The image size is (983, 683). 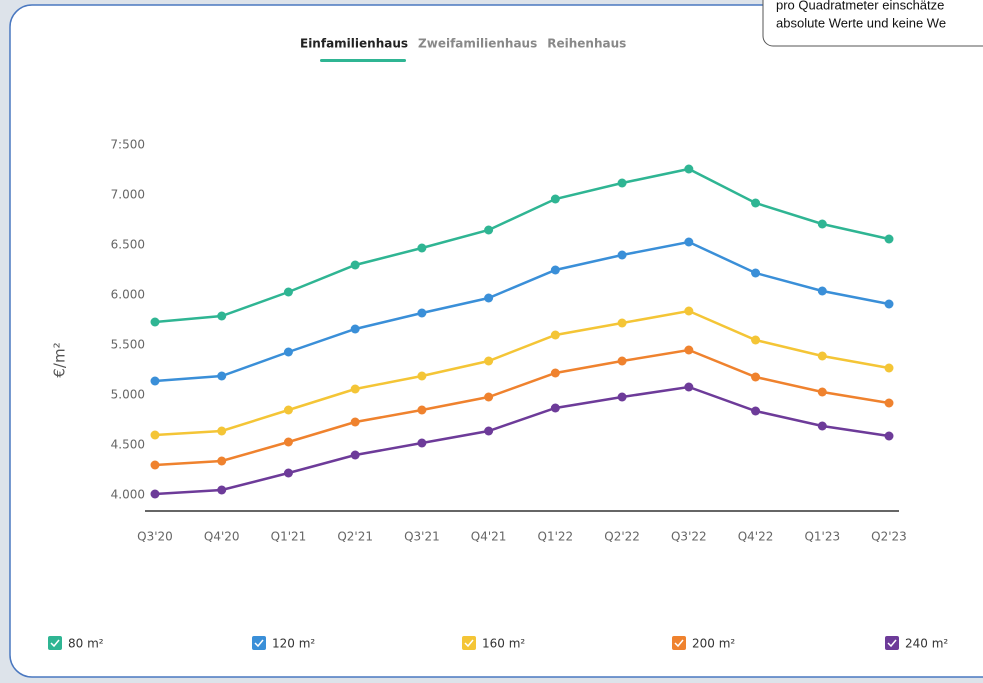 What do you see at coordinates (283, 643) in the screenshot?
I see `legend-item: 120 m²` at bounding box center [283, 643].